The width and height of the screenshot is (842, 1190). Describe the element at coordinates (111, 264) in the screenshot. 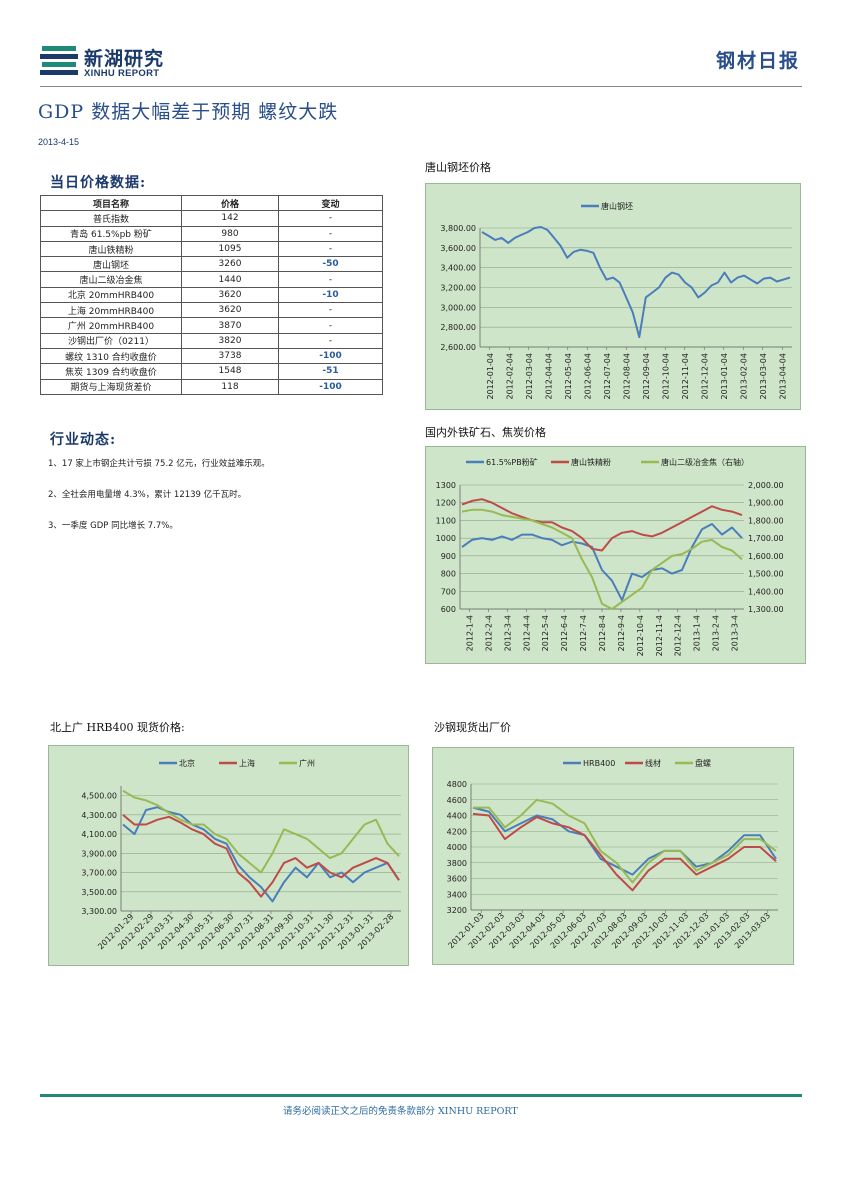

I see `row-name: 唐山钢坯` at that location.